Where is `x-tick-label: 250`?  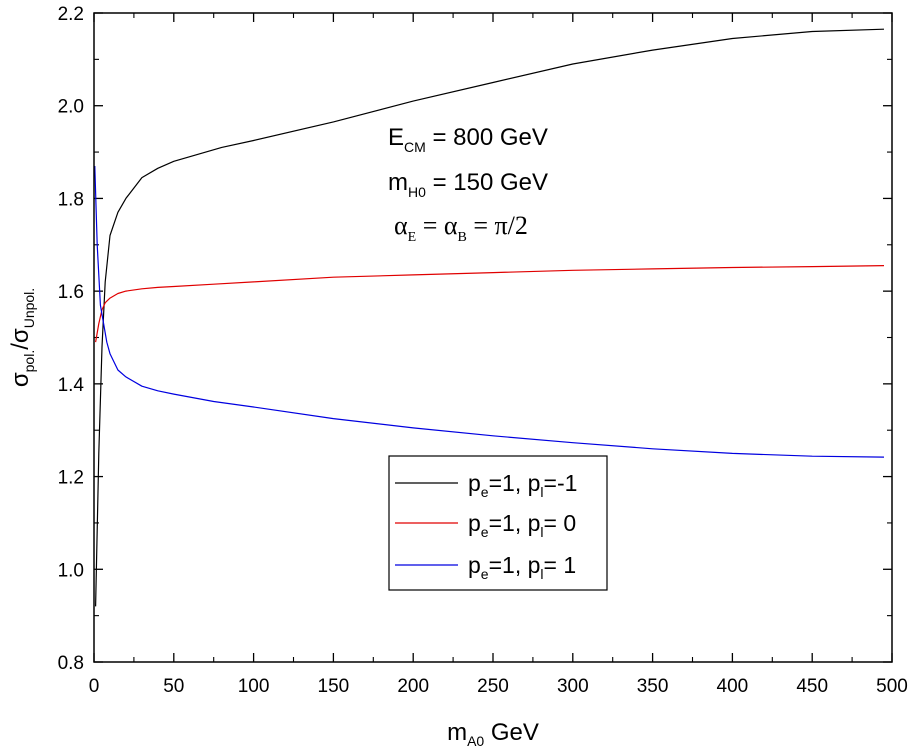
x-tick-label: 250 is located at coordinates (493, 686).